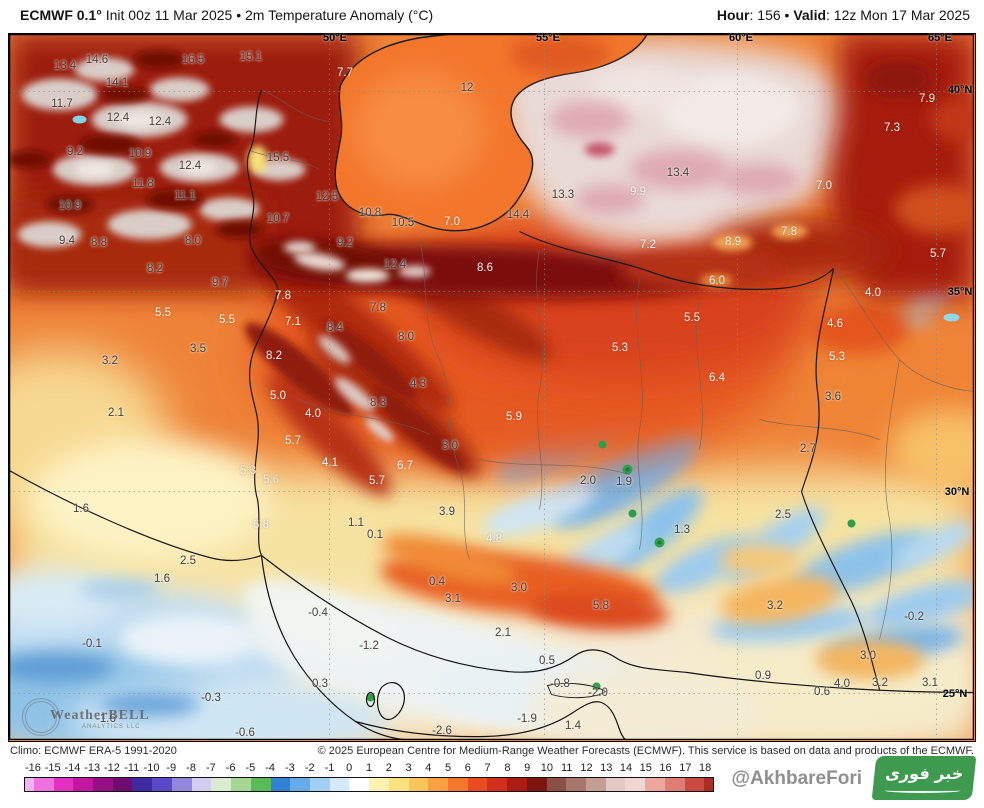 The image size is (984, 808). I want to click on colorbar-tick-label: 12, so click(586, 768).